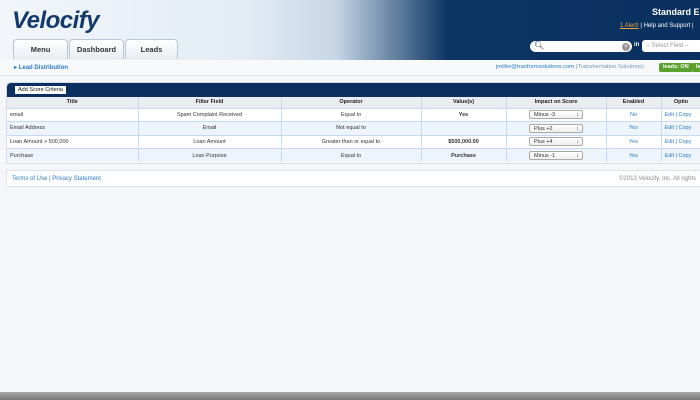 The width and height of the screenshot is (700, 400). Describe the element at coordinates (626, 46) in the screenshot. I see `clear-icon: ×` at that location.